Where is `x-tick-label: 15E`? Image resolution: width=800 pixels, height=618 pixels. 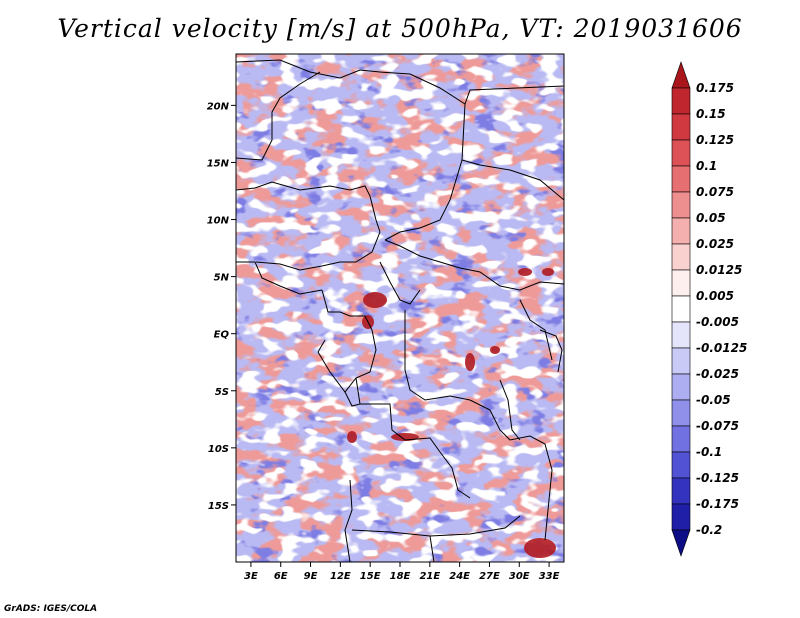
x-tick-label: 15E is located at coordinates (370, 576).